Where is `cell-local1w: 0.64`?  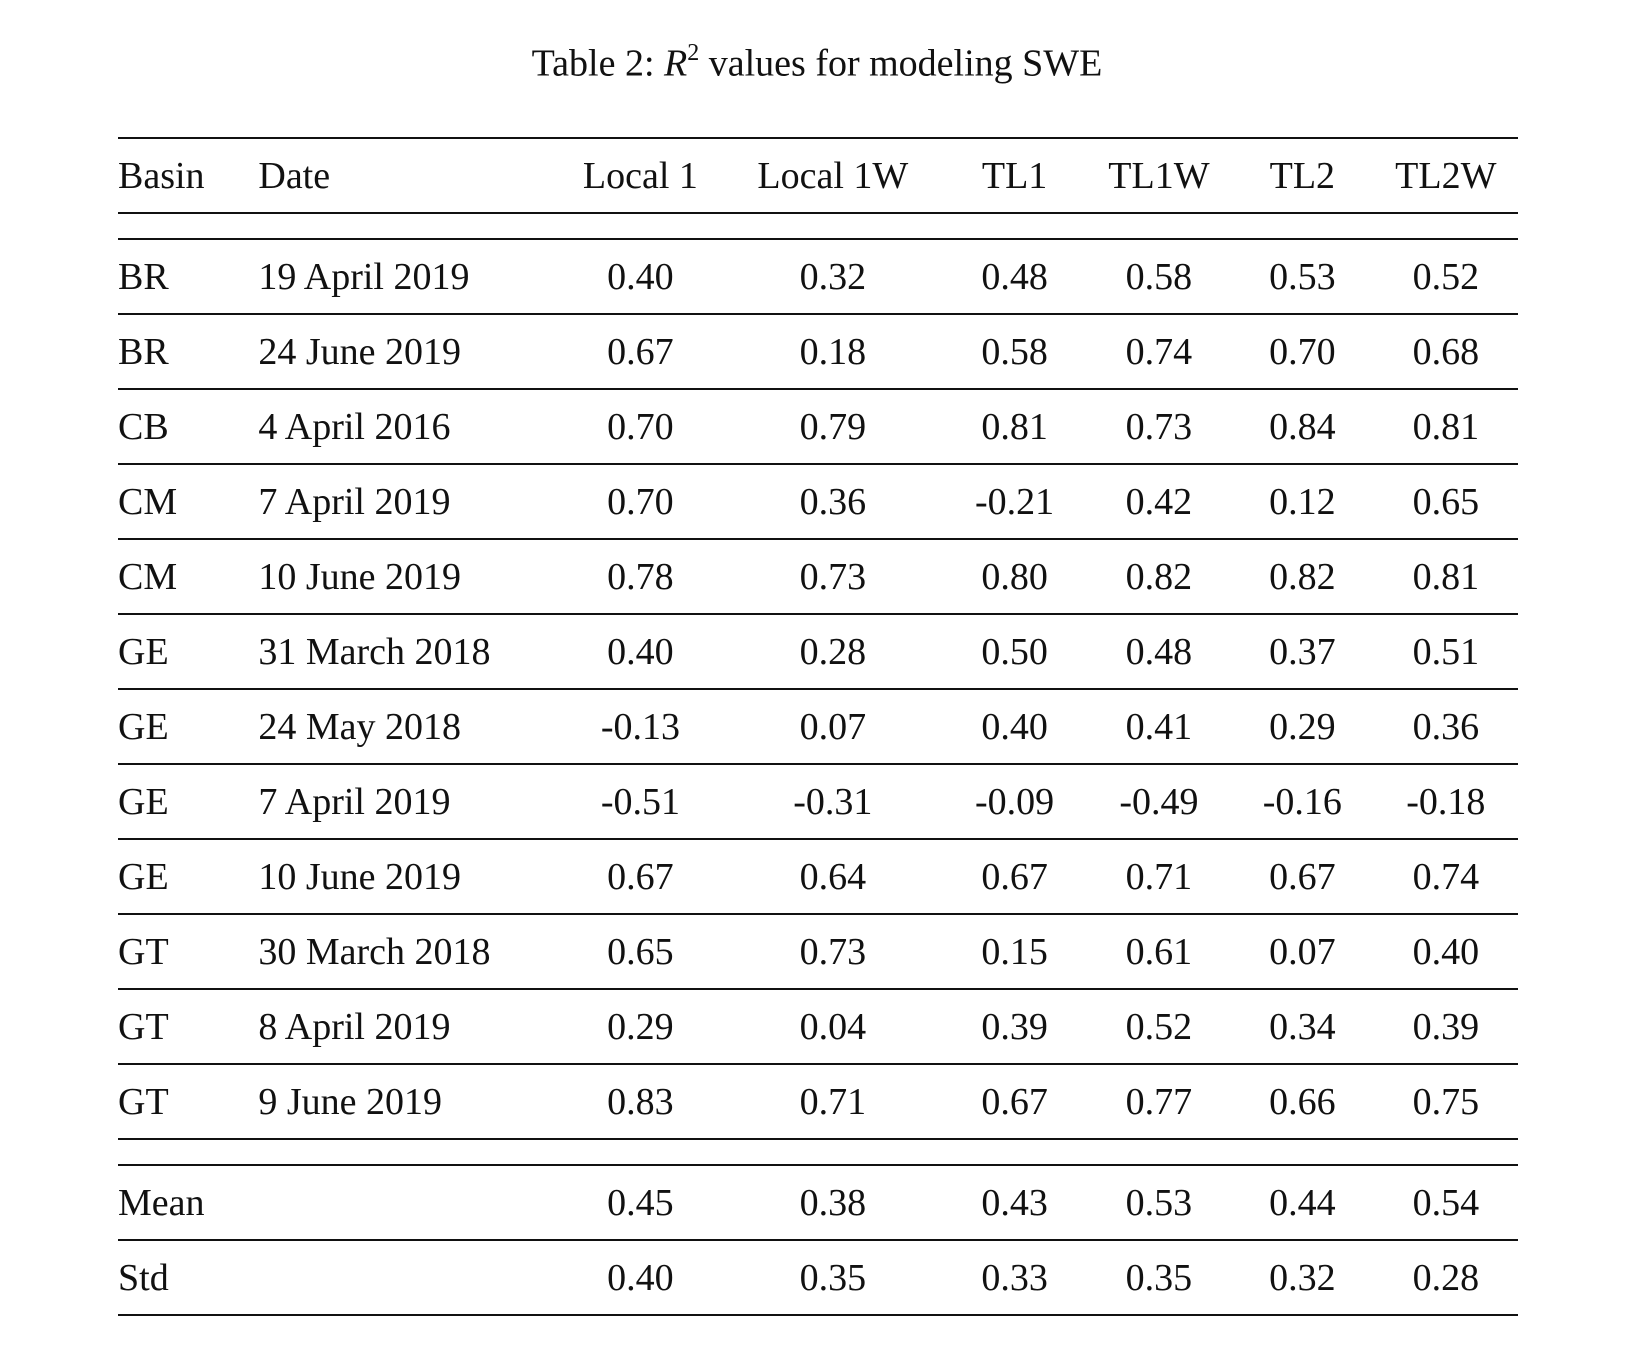 cell-local1w: 0.64 is located at coordinates (833, 876).